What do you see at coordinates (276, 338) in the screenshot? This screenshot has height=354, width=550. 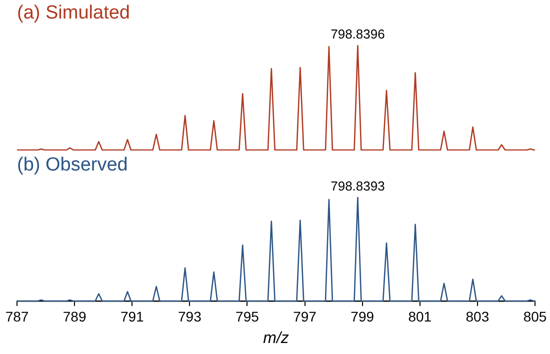 I see `x-axis-title: m/z` at bounding box center [276, 338].